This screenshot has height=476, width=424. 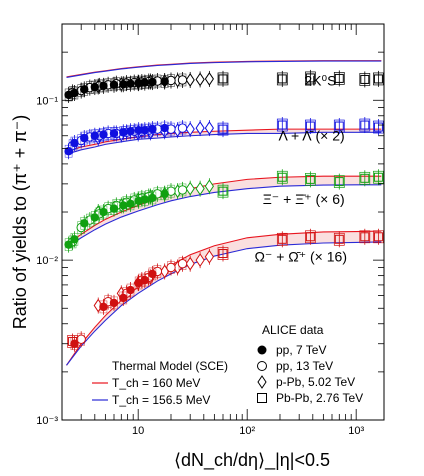 I want to click on point-Omega-PbPb-1-sysbox, so click(x=223, y=253).